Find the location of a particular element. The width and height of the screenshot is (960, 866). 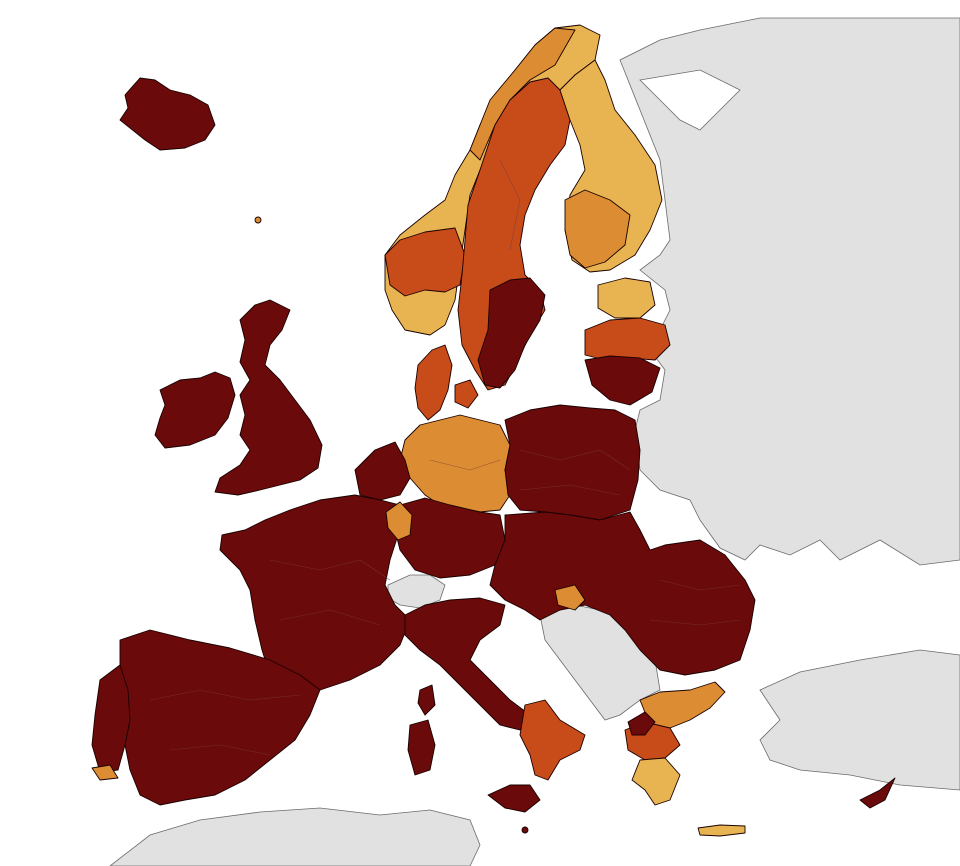

lithuania is located at coordinates (622, 380).